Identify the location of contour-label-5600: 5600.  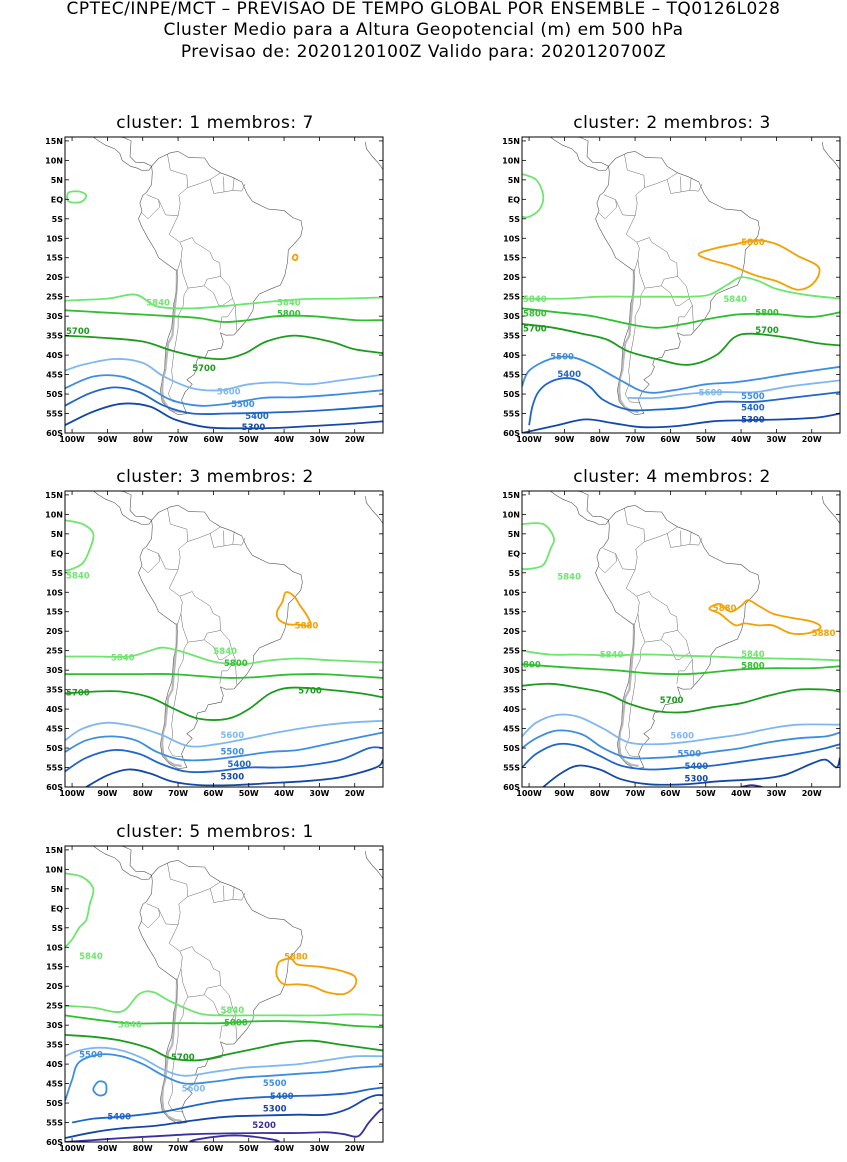
(682, 737).